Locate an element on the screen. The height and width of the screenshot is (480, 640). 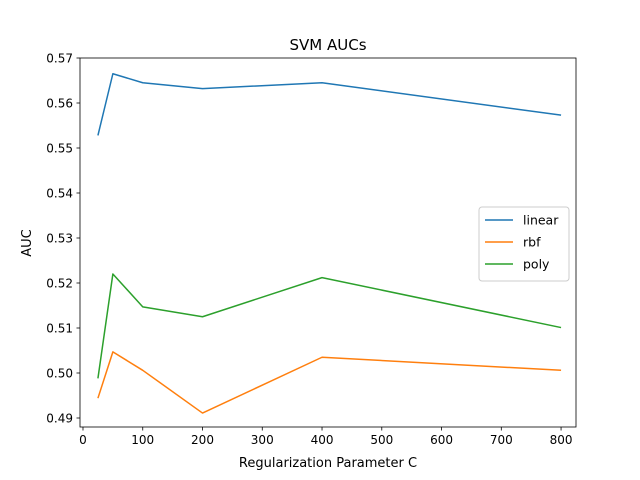
y-tick-label: 0.56 is located at coordinates (59, 103).